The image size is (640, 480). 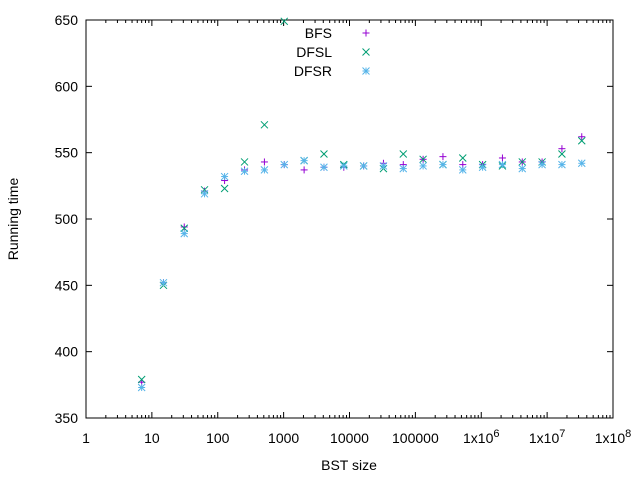 What do you see at coordinates (366, 71) in the screenshot?
I see `legend-marker-dfsr` at bounding box center [366, 71].